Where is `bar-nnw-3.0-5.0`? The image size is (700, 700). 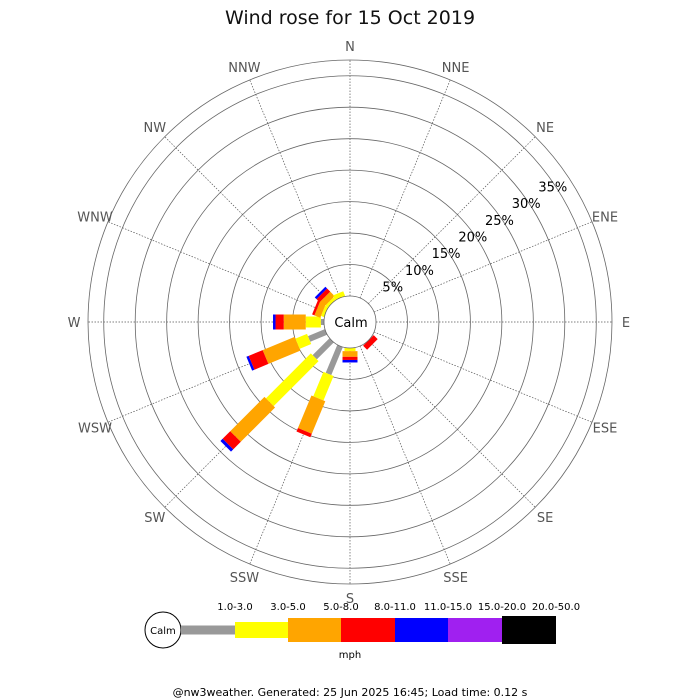 bar-nnw-3.0-5.0 is located at coordinates (339, 296).